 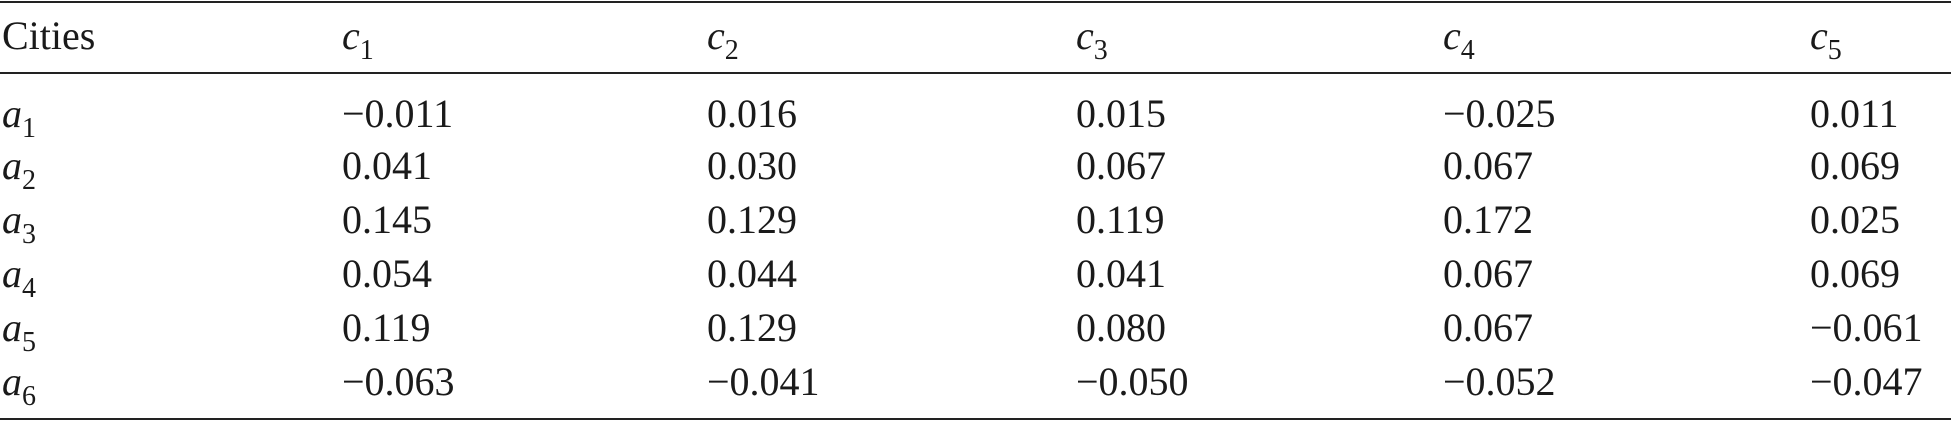 What do you see at coordinates (752, 165) in the screenshot?
I see `table-cell: 0.030` at bounding box center [752, 165].